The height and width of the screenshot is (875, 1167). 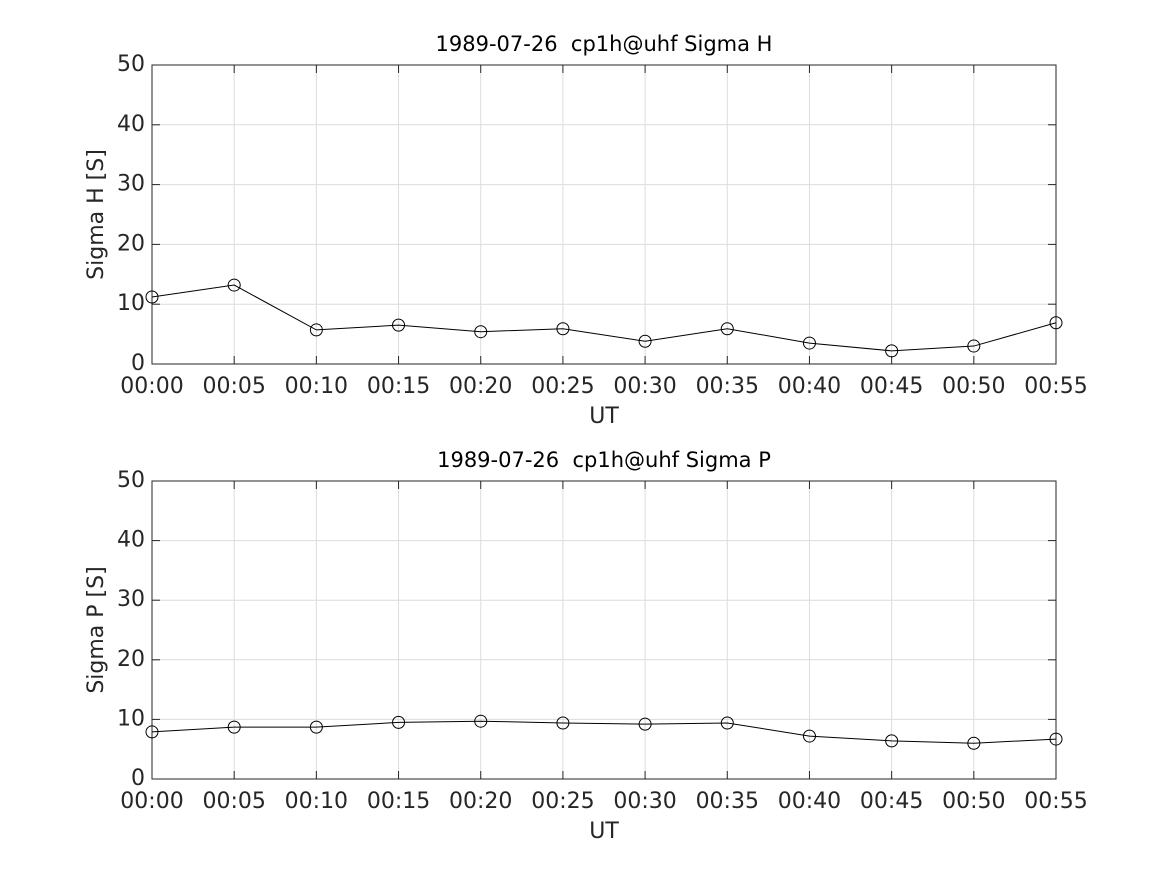 What do you see at coordinates (604, 460) in the screenshot?
I see `chart-title: 1989-07-26 cp1h@uhf Sigma P` at bounding box center [604, 460].